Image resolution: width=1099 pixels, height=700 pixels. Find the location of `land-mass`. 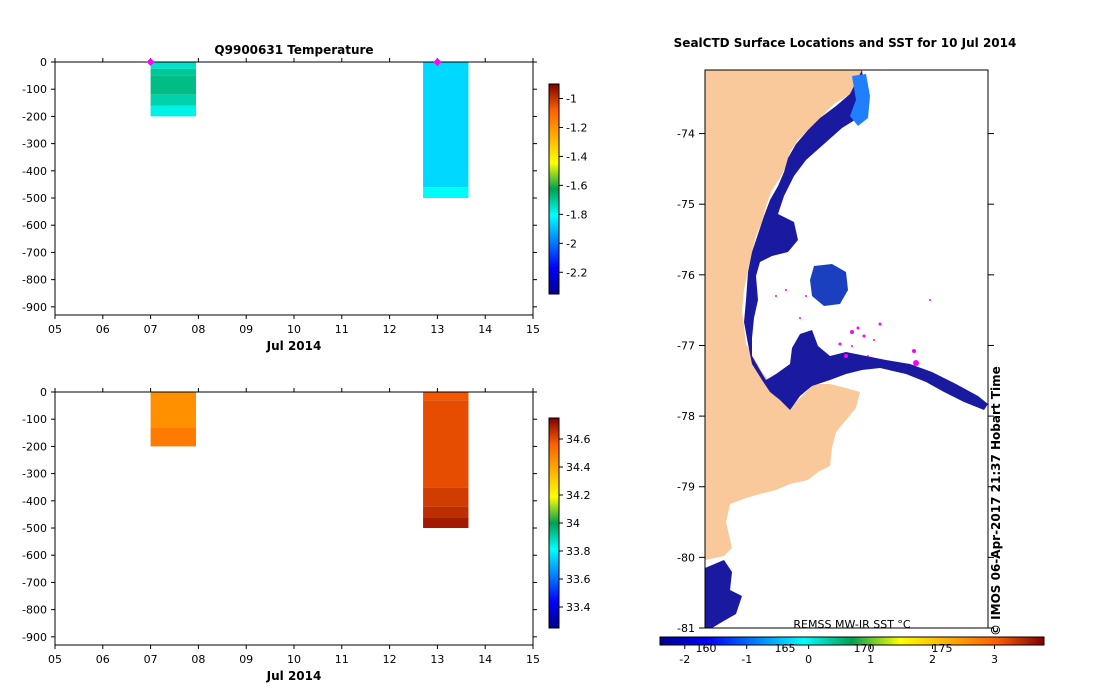

land-mass is located at coordinates (783, 315).